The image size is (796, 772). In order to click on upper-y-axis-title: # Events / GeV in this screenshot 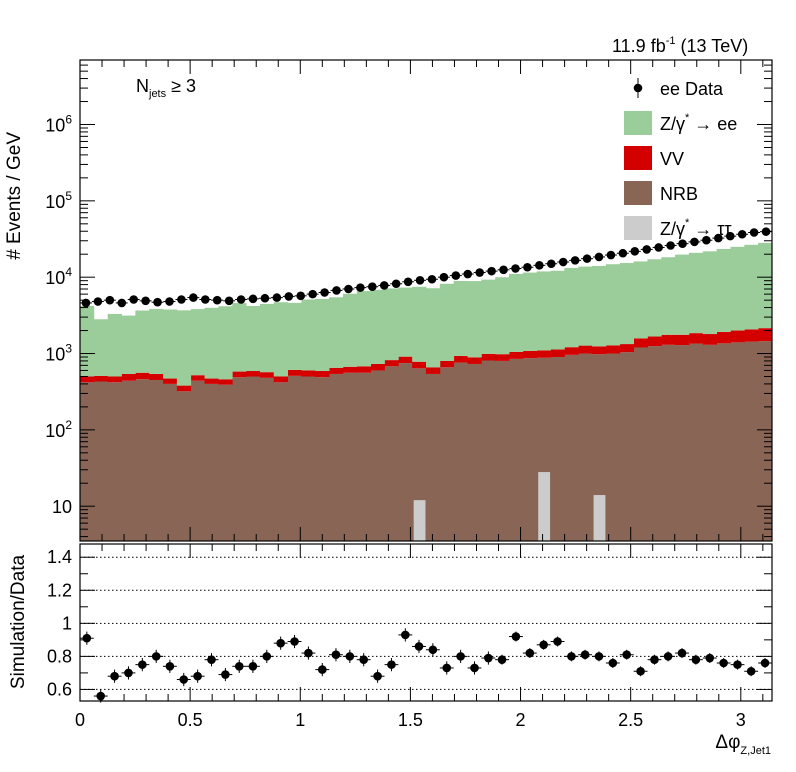, I will do `click(14, 196)`.